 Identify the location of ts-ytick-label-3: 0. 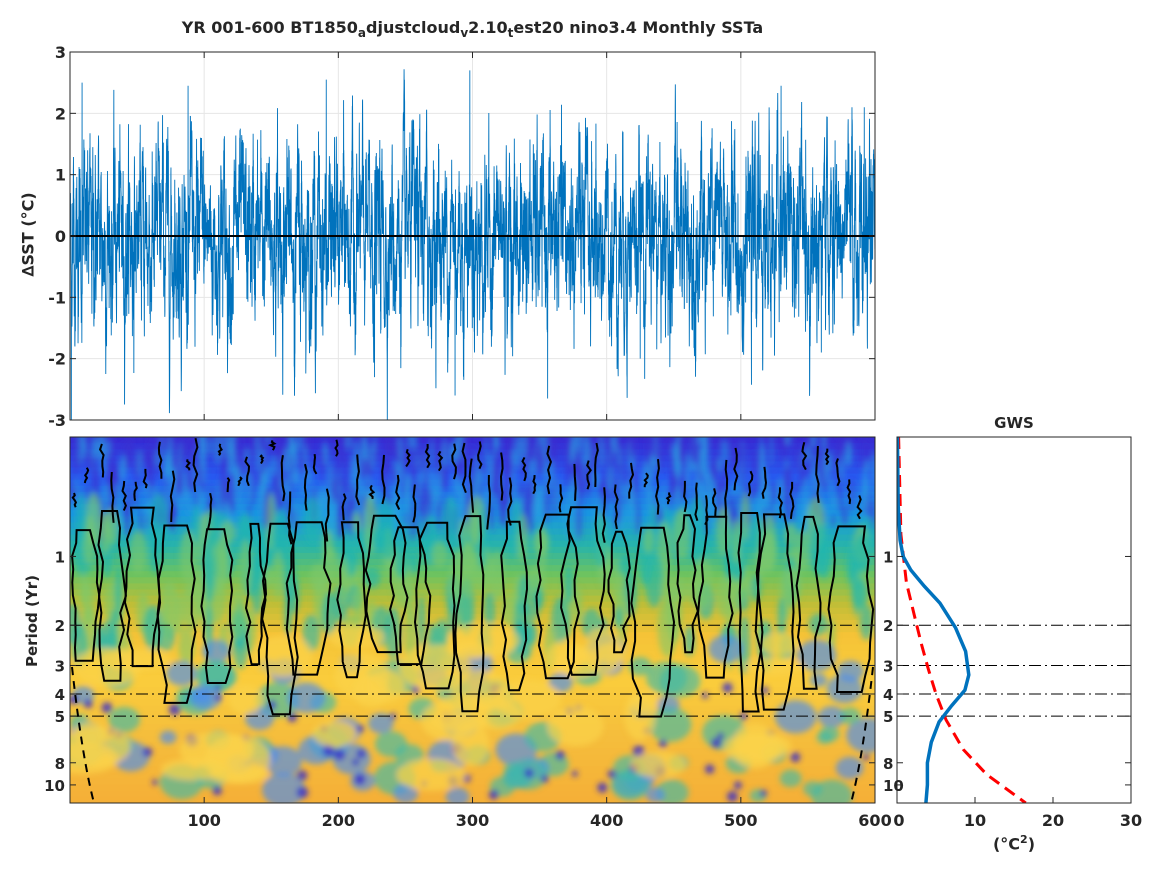
(60, 236).